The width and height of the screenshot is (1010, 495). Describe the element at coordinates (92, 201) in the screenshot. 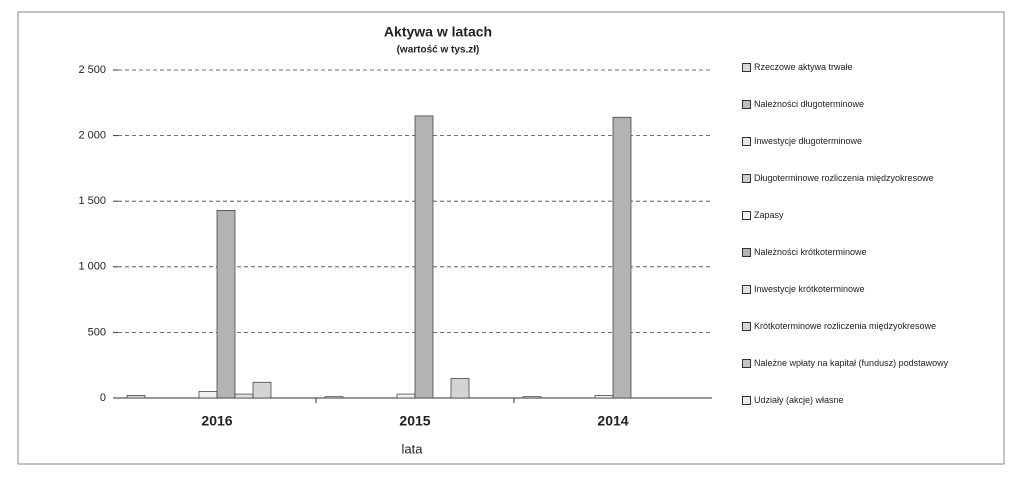

I see `y-tick-label: 1 500` at that location.